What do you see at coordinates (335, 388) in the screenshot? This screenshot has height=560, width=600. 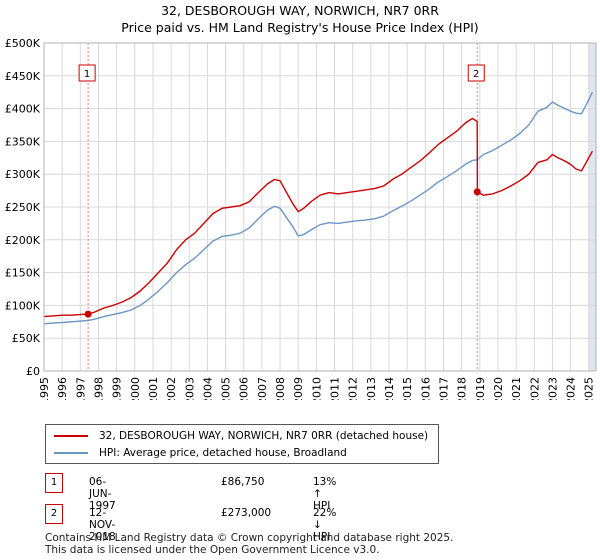 I see `x-tick-label: 2011` at bounding box center [335, 388].